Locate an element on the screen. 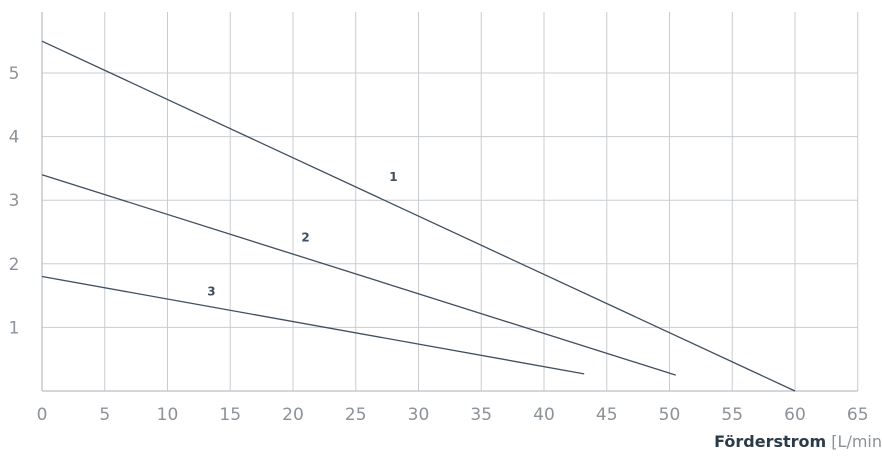 The width and height of the screenshot is (882, 459). x-tick-labels: 0 5 10 15 20 25 30 35 40 45 50 55 60 65 is located at coordinates (453, 415).